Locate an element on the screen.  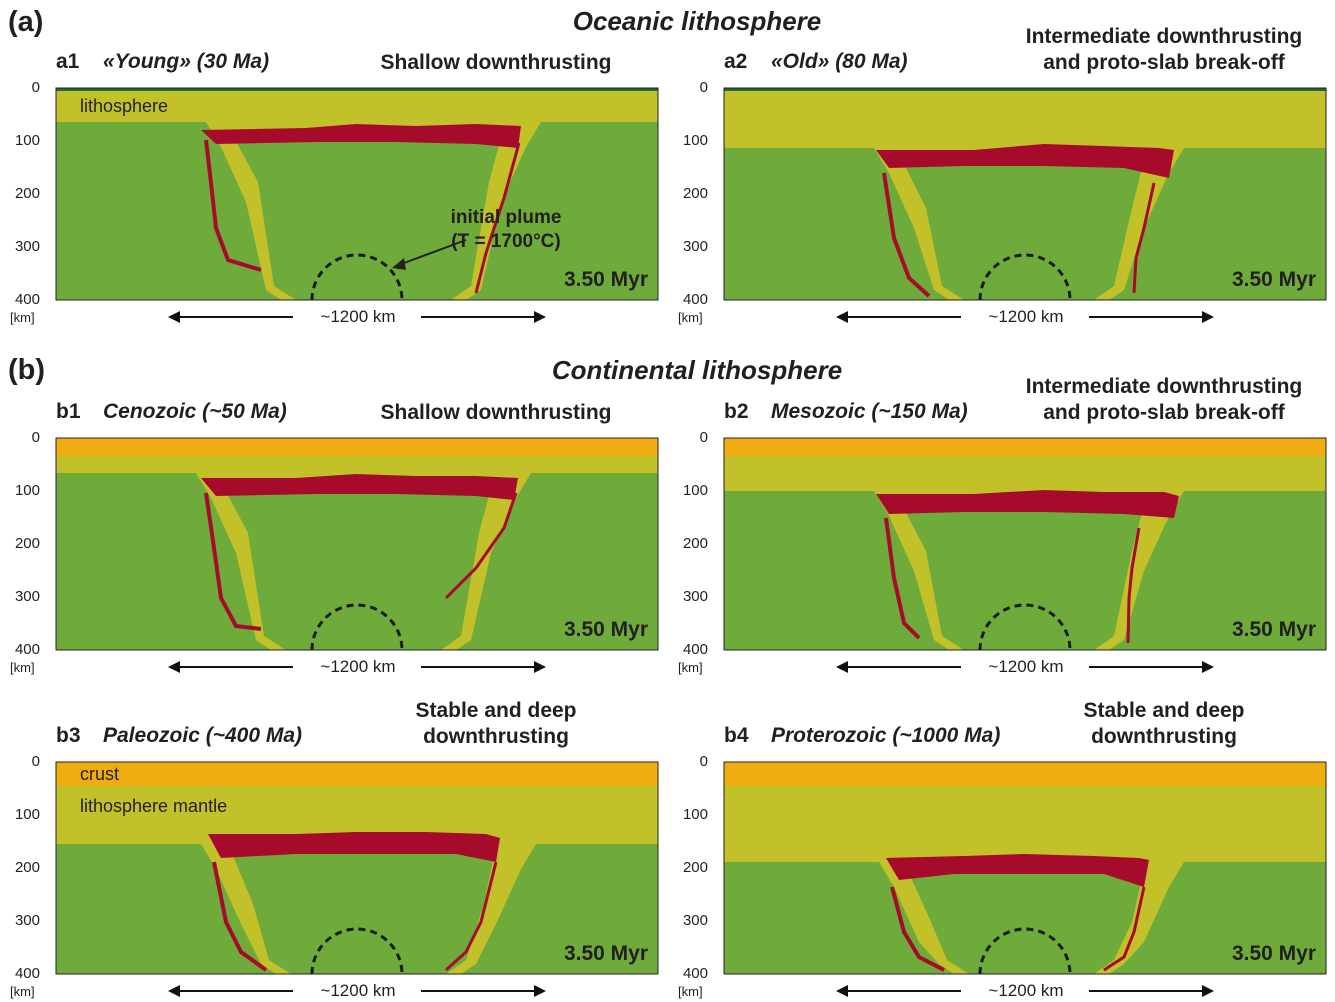
panel-age-label: «Young» (30 Ma) is located at coordinates (186, 61).